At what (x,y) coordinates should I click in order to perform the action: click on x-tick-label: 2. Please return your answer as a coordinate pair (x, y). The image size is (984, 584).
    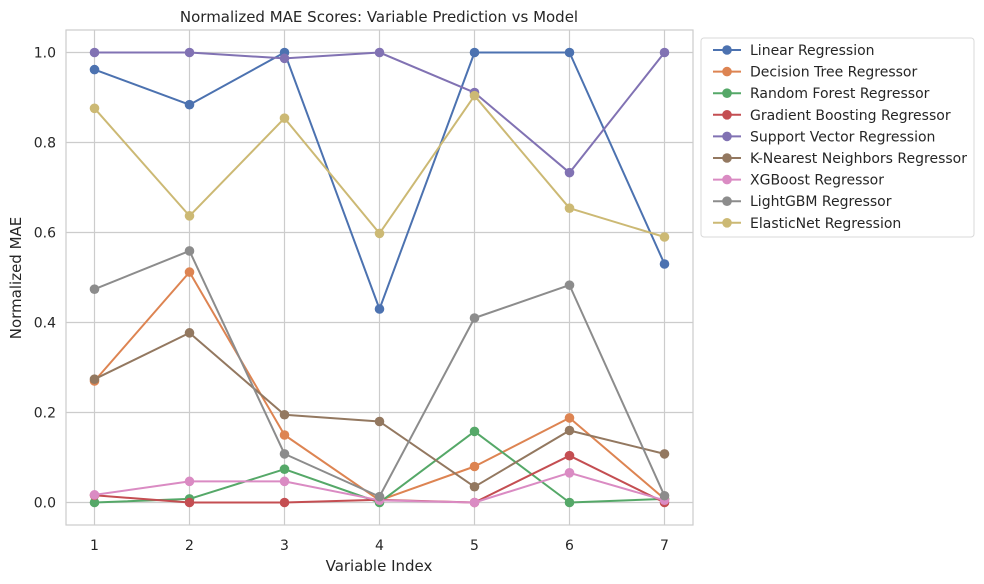
    Looking at the image, I should click on (189, 546).